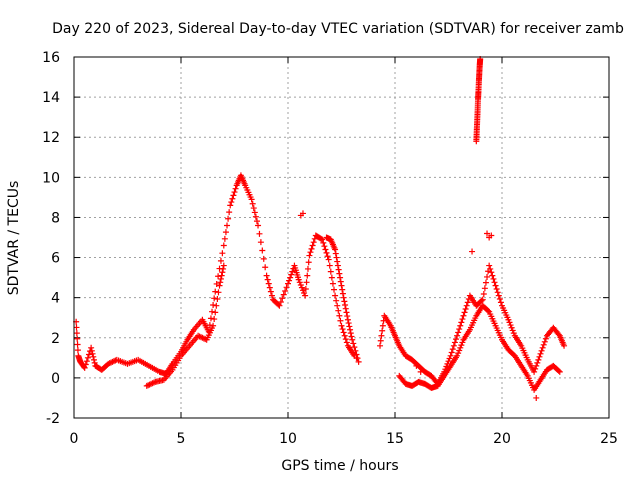 The image size is (640, 480). What do you see at coordinates (395, 439) in the screenshot?
I see `x-tick-label: 15` at bounding box center [395, 439].